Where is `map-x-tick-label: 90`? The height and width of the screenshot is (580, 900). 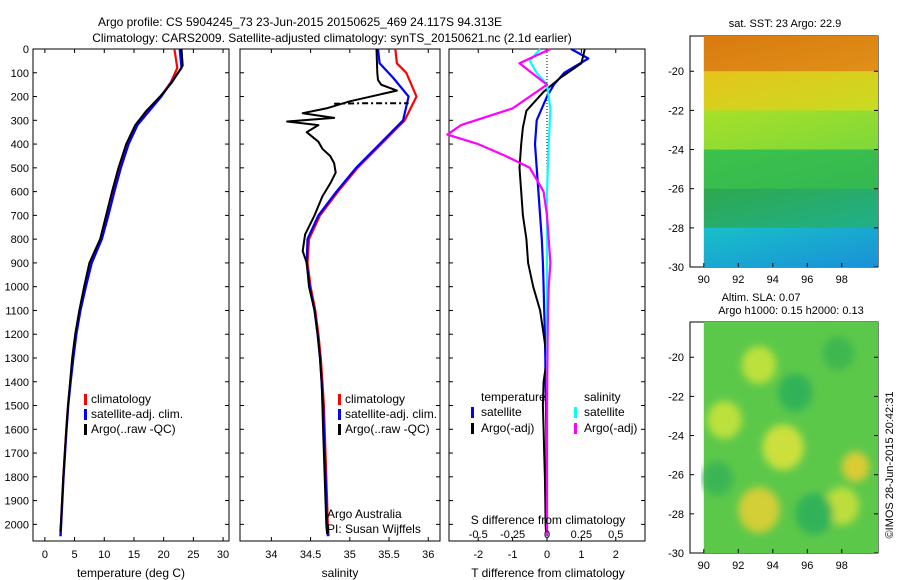 map-x-tick-label: 90 is located at coordinates (704, 566).